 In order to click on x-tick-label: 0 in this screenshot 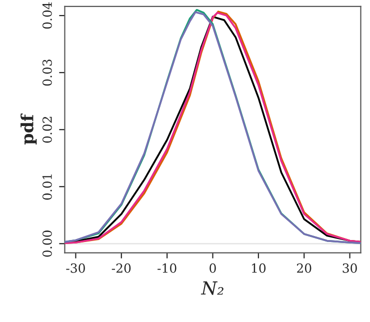, I will do `click(213, 268)`.